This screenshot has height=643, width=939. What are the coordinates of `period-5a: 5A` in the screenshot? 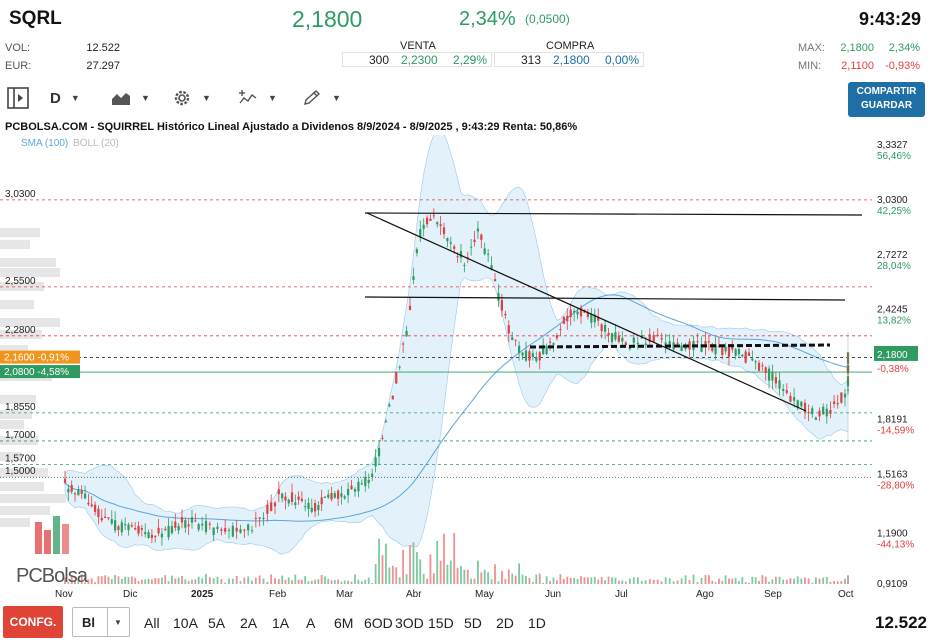 It's located at (217, 623).